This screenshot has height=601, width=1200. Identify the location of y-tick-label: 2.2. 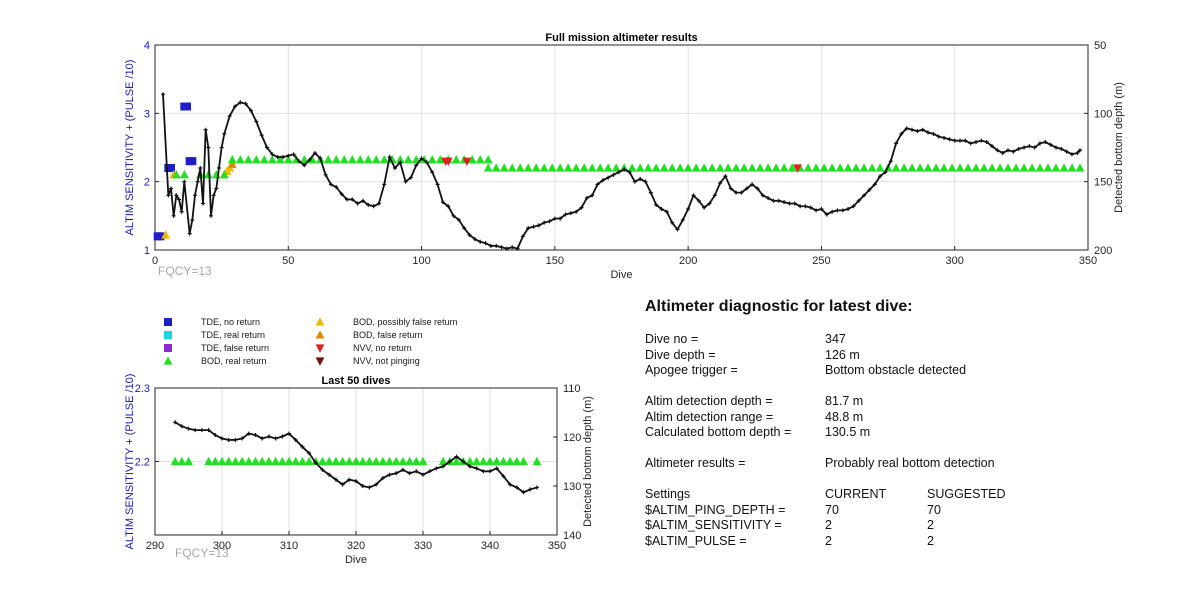
(142, 463).